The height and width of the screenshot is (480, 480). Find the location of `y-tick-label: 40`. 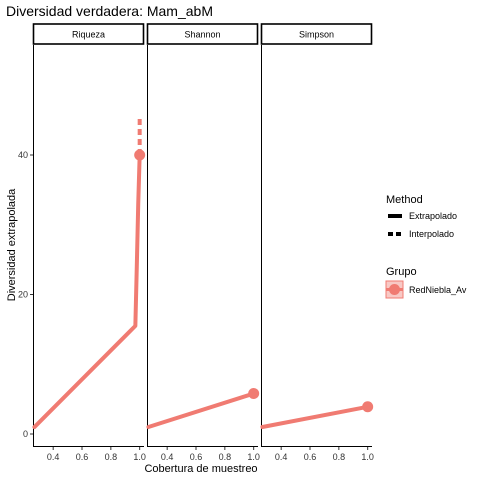

y-tick-label: 40 is located at coordinates (23, 155).